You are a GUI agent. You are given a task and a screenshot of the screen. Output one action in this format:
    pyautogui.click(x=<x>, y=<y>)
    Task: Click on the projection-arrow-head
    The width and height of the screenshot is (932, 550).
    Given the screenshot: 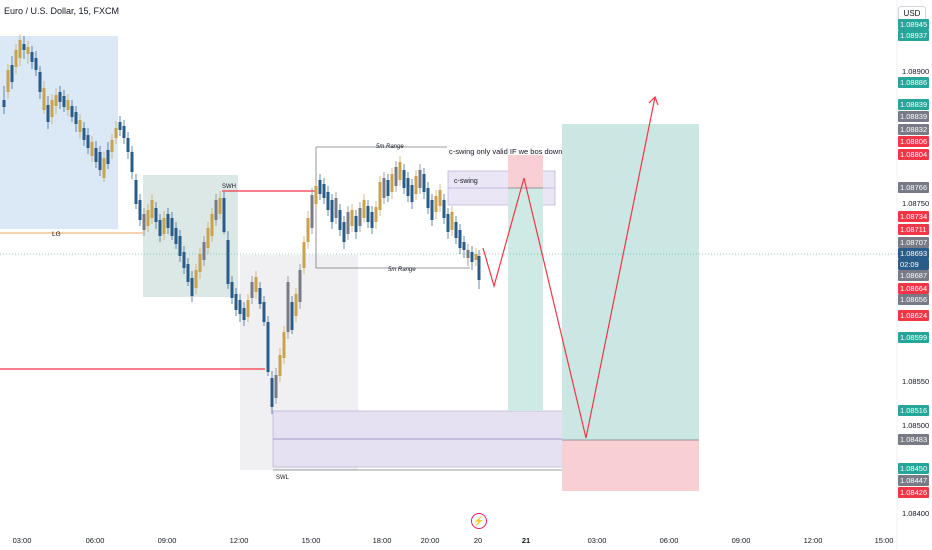 What is the action you would take?
    pyautogui.click(x=653, y=100)
    